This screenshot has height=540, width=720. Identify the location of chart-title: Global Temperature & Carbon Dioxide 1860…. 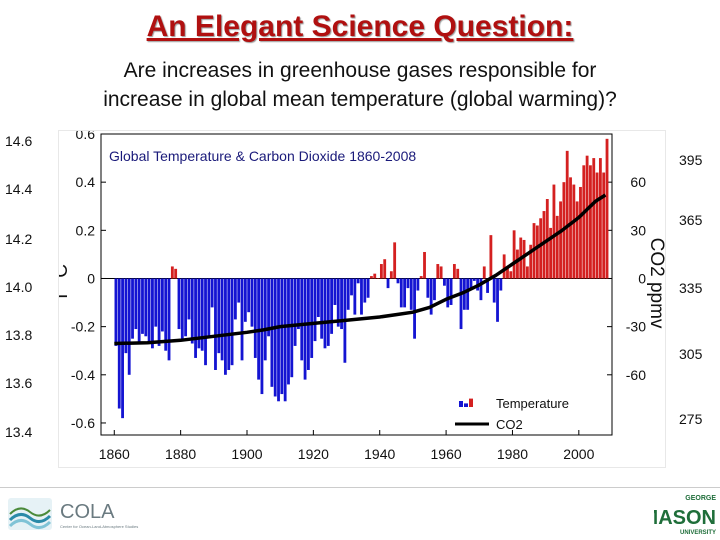
(262, 156).